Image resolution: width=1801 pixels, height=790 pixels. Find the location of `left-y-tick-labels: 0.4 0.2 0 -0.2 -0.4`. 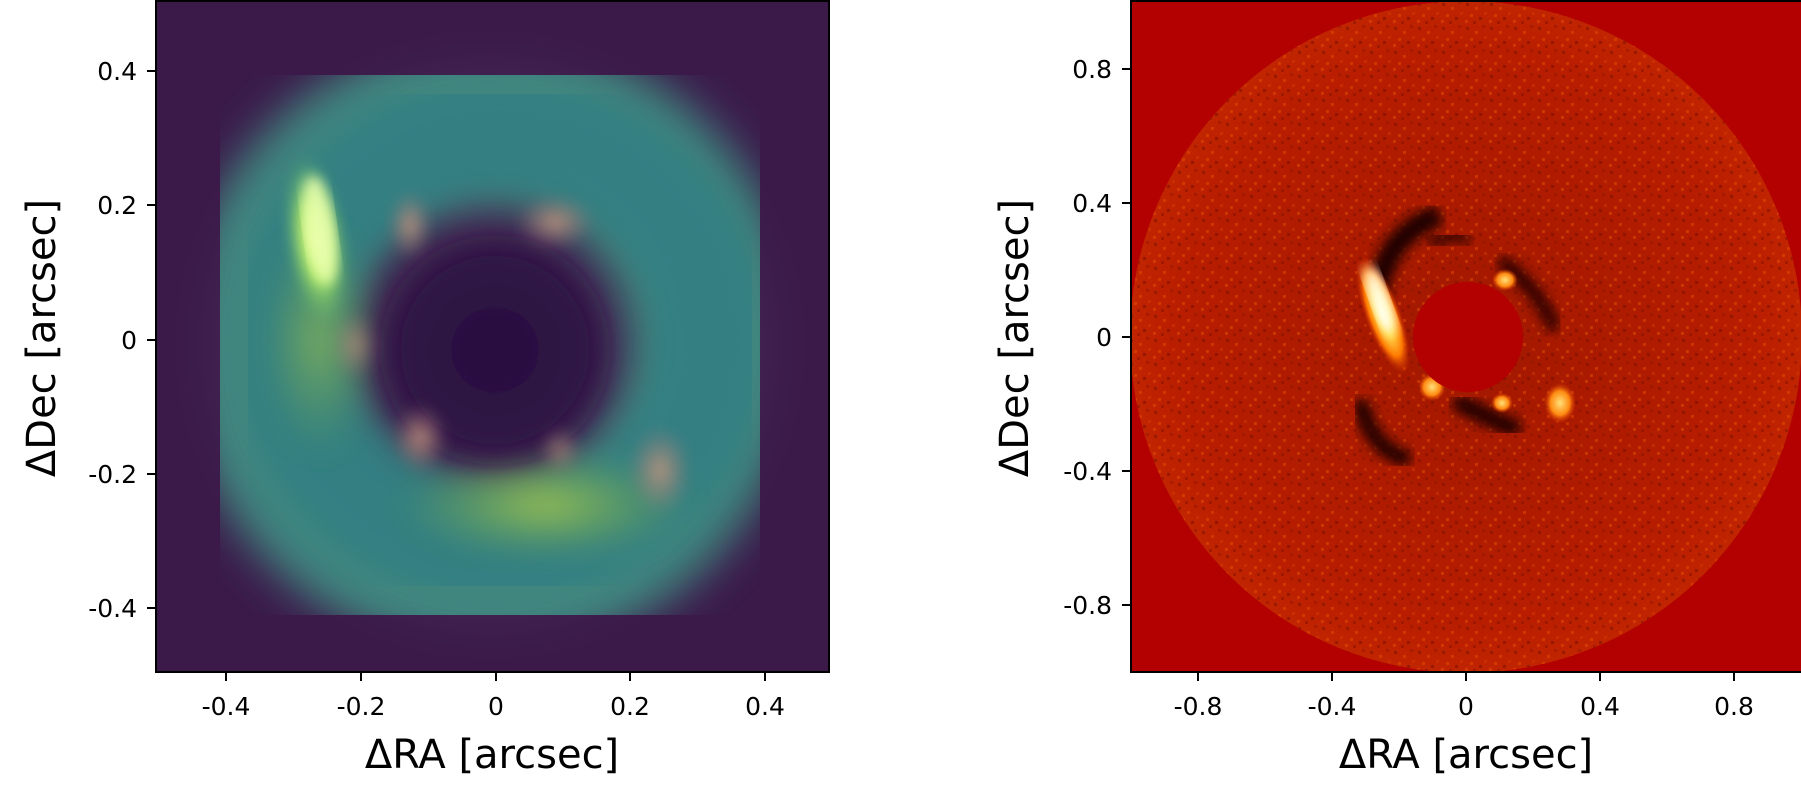

left-y-tick-labels: 0.4 0.2 0 -0.2 -0.4 is located at coordinates (112, 340).